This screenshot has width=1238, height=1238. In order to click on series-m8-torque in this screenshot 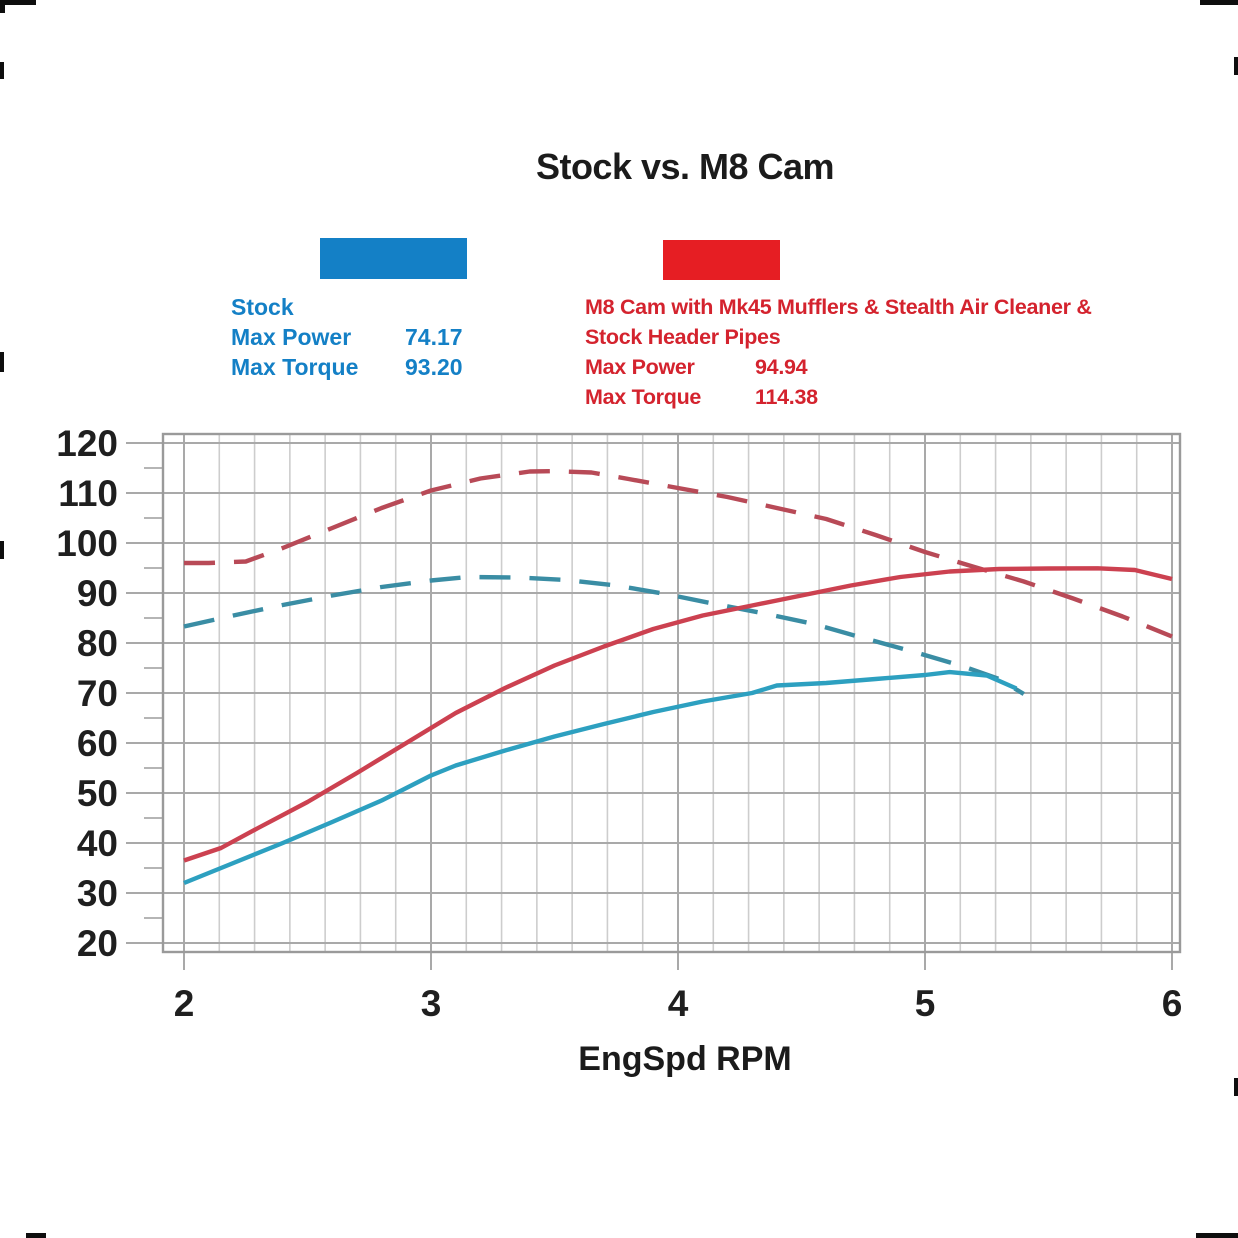, I will do `click(678, 553)`.